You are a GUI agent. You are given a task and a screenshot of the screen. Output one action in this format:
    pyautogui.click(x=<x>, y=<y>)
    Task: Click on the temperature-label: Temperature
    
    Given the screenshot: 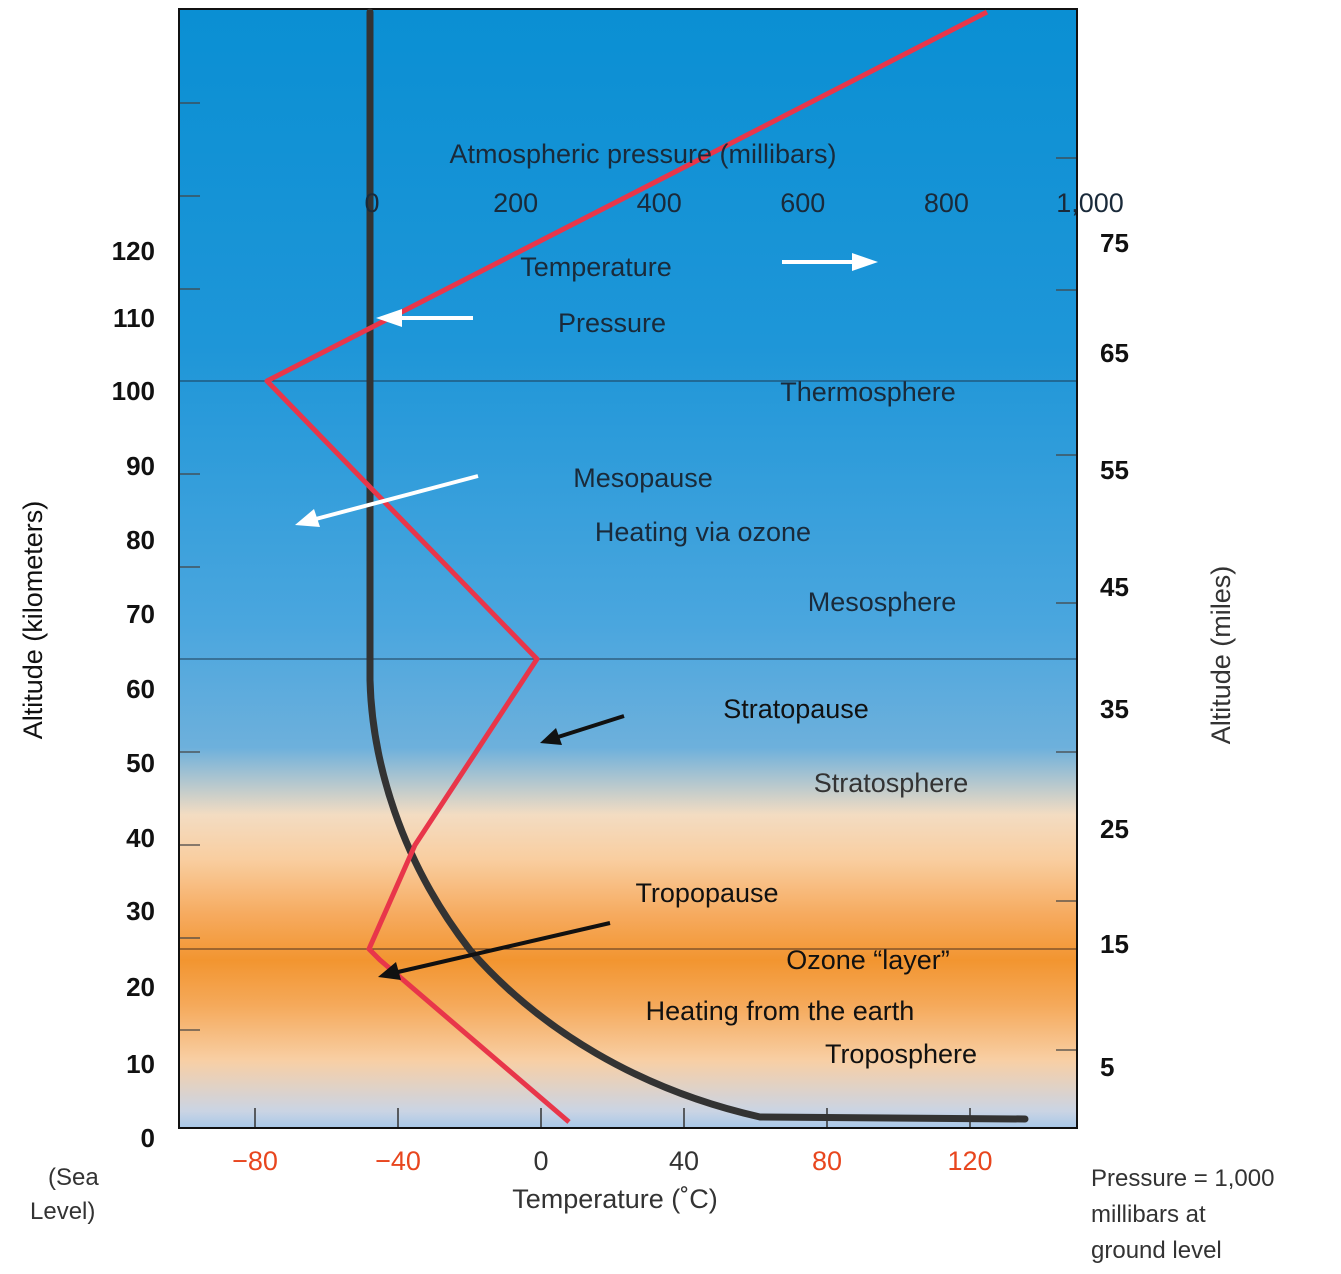 What is the action you would take?
    pyautogui.click(x=596, y=267)
    